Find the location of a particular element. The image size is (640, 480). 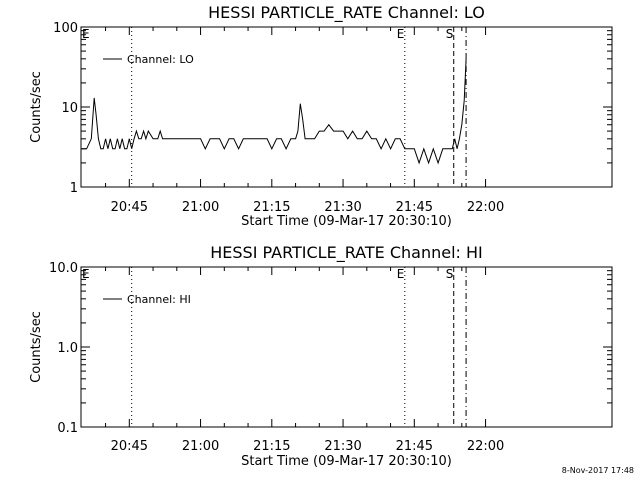

y-tick-label: 100 is located at coordinates (65, 28).